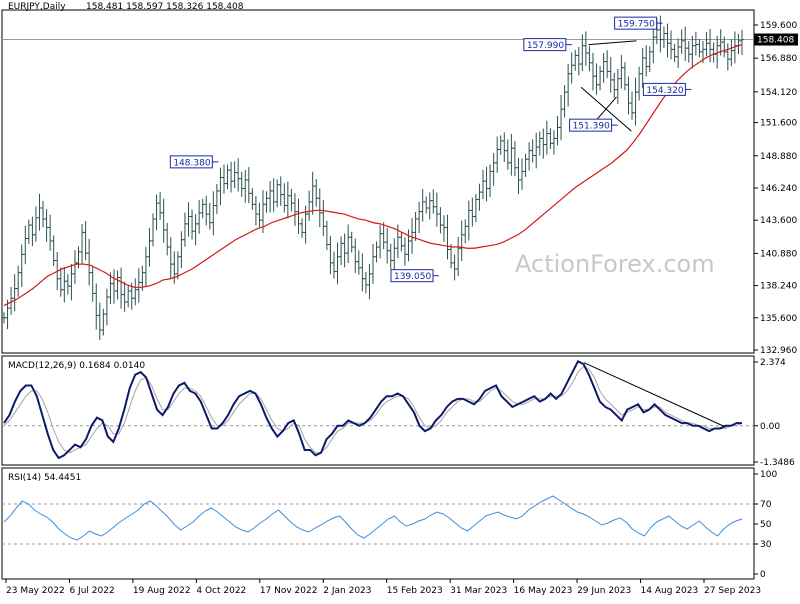 The height and width of the screenshot is (604, 800). What do you see at coordinates (766, 505) in the screenshot?
I see `rsi-tick-label: 70` at bounding box center [766, 505].